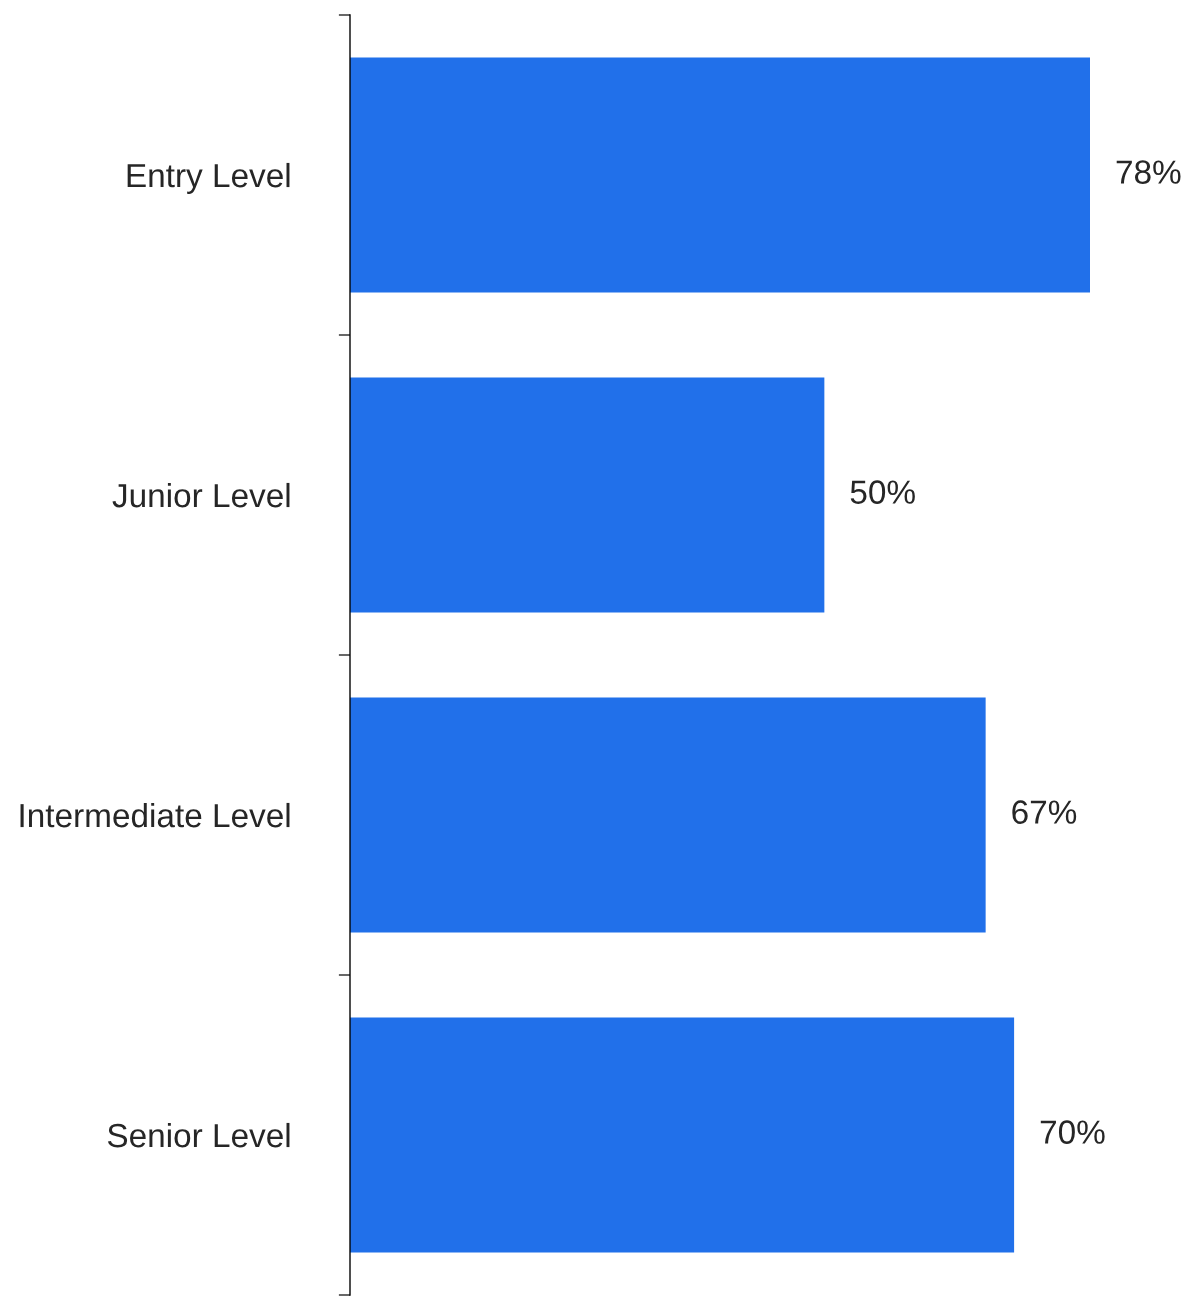  What do you see at coordinates (1044, 812) in the screenshot?
I see `data-label: 67%` at bounding box center [1044, 812].